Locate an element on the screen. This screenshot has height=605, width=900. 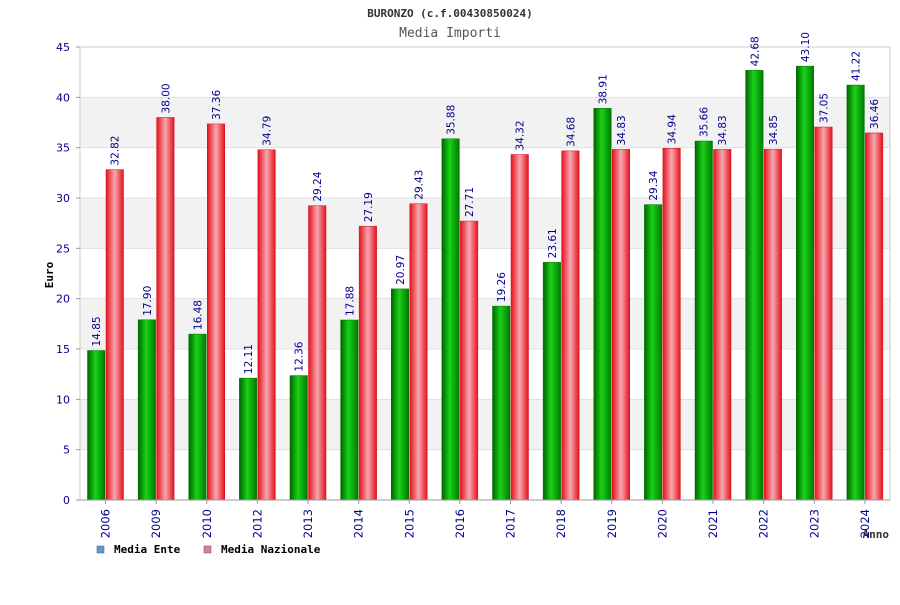
y-axis-label: Euro is located at coordinates (49, 274).